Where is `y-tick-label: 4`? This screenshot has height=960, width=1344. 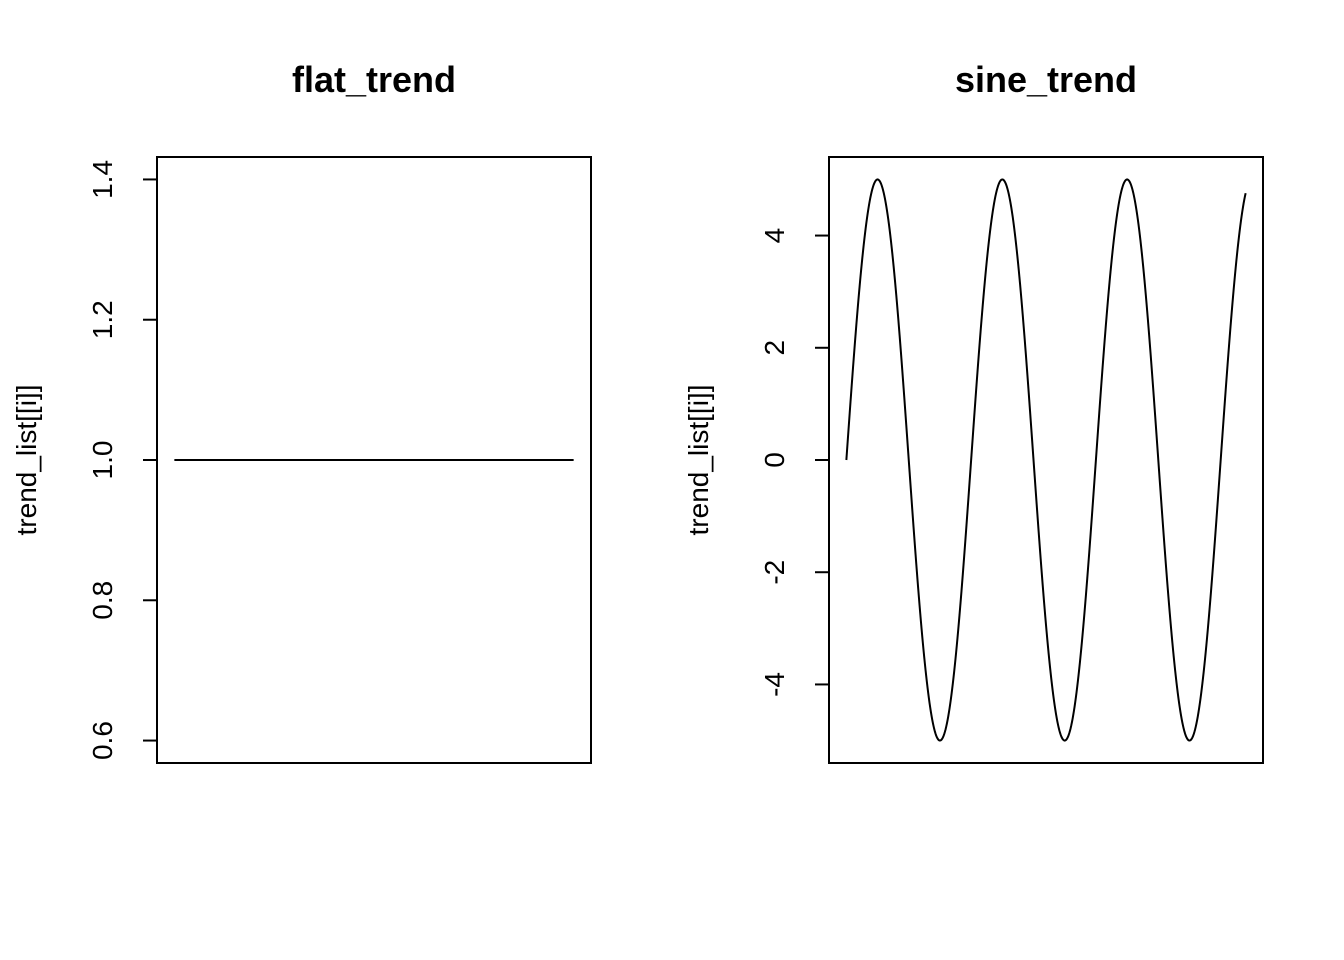
y-tick-label: 4 is located at coordinates (774, 236).